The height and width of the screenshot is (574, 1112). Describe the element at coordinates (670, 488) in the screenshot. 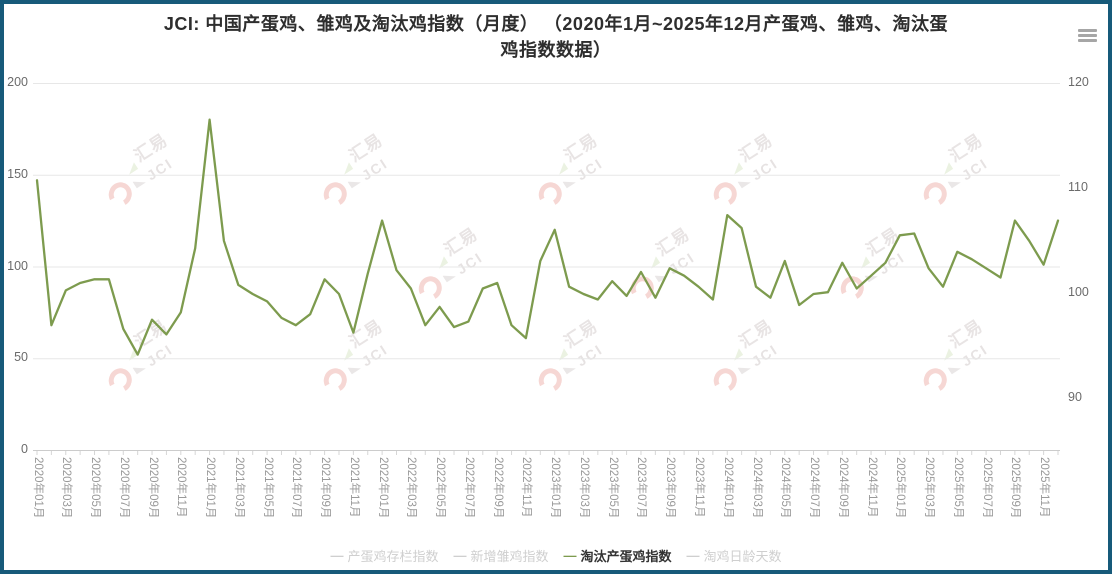

I see `x-axis-tick-label: 2023年09月` at that location.